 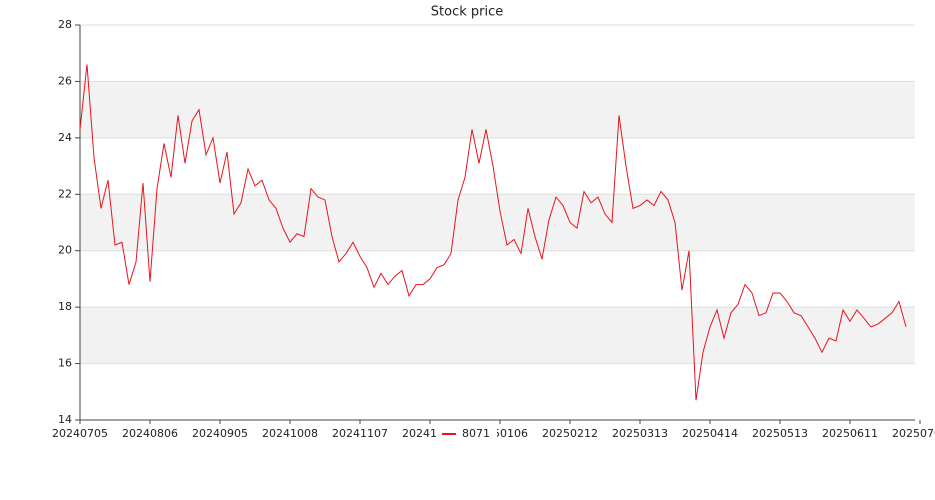 What do you see at coordinates (640, 433) in the screenshot?
I see `x-tick-label: 20250313` at bounding box center [640, 433].